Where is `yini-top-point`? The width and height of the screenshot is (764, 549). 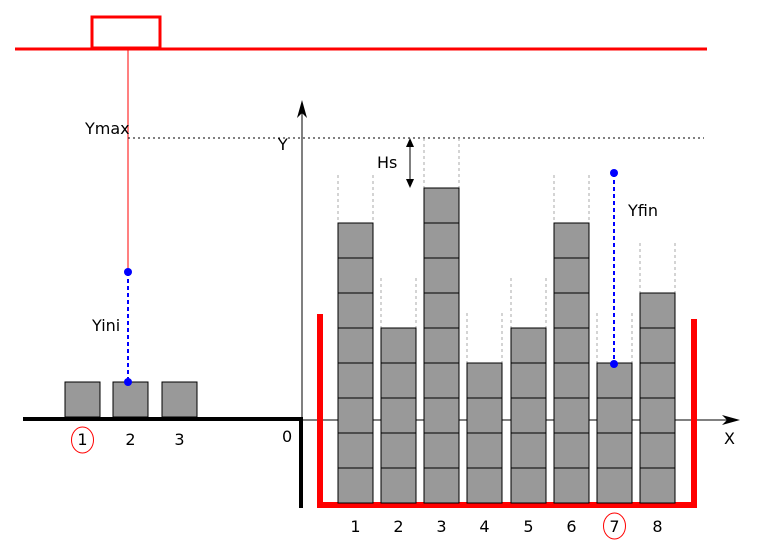
yini-top-point is located at coordinates (128, 272).